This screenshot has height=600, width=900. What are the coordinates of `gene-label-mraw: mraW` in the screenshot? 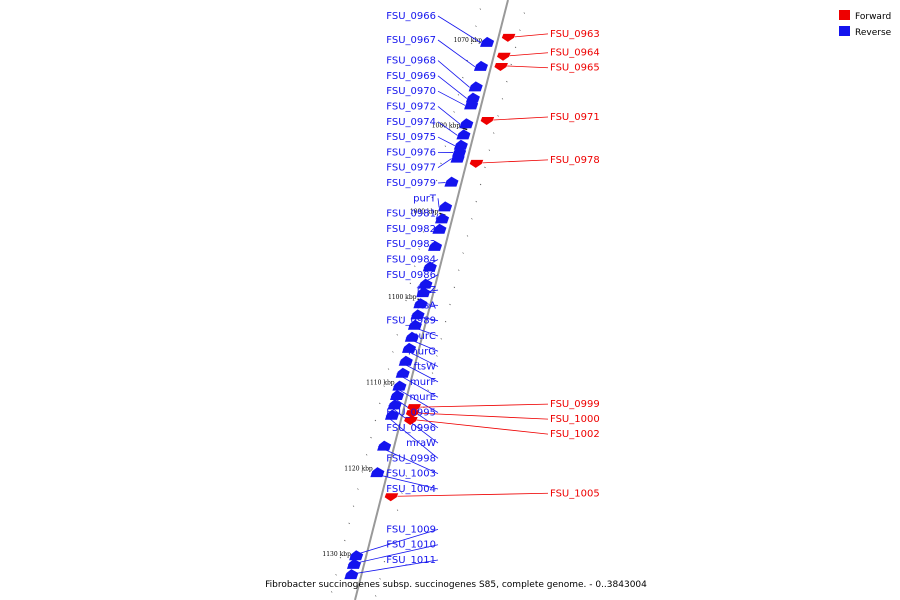 It's located at (421, 443).